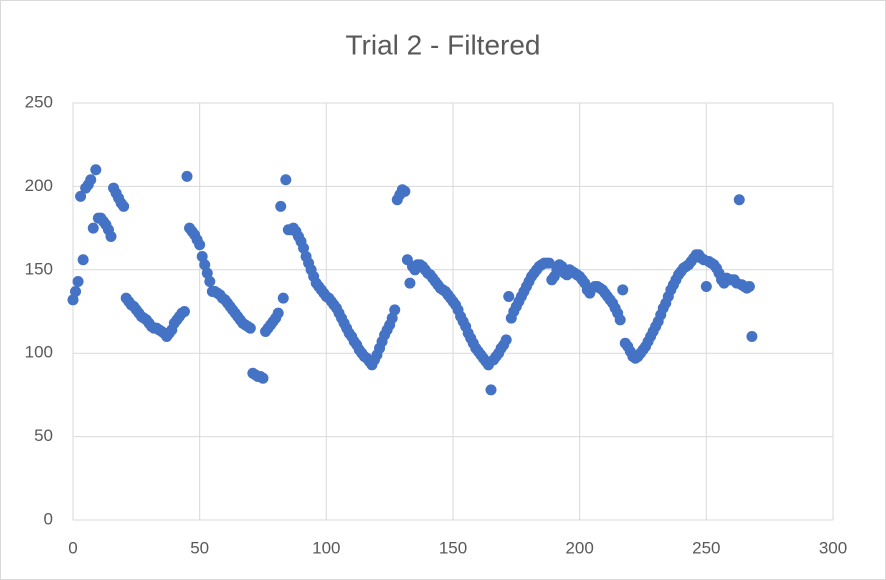 The width and height of the screenshot is (886, 580). I want to click on y-tick-label: 250, so click(39, 101).